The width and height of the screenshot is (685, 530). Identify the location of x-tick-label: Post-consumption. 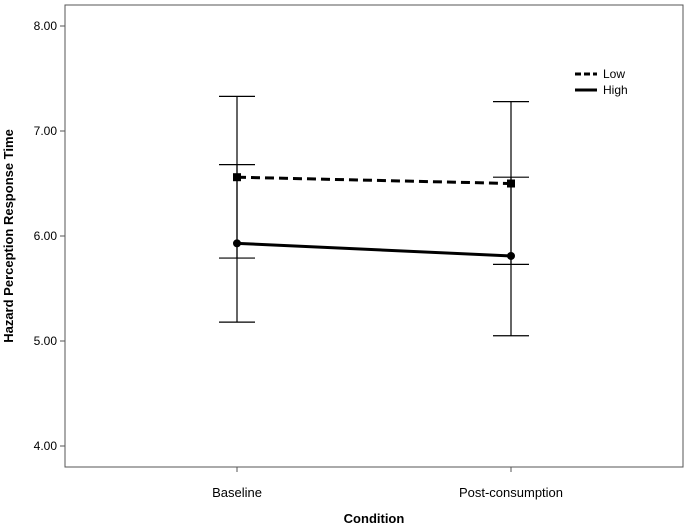
(511, 492).